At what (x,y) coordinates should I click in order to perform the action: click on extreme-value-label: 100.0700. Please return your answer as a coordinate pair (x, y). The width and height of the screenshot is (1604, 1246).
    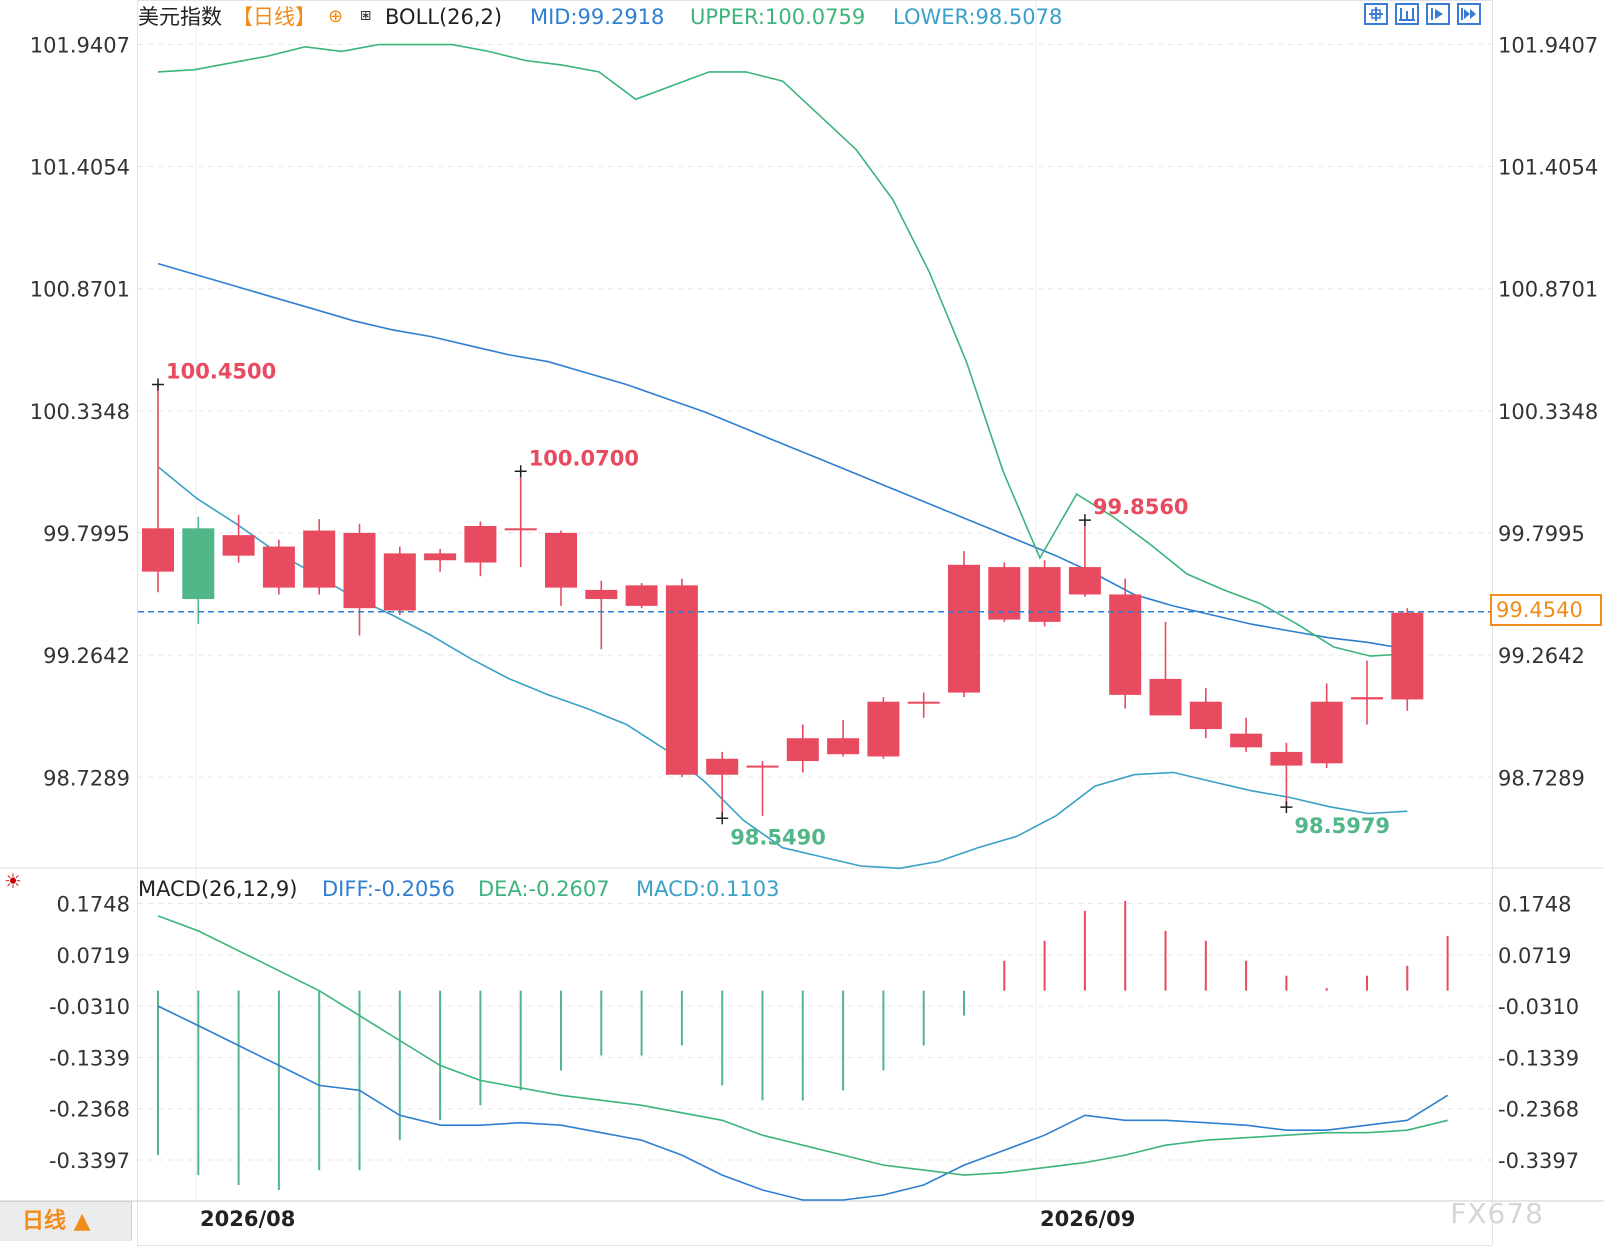
    Looking at the image, I should click on (584, 458).